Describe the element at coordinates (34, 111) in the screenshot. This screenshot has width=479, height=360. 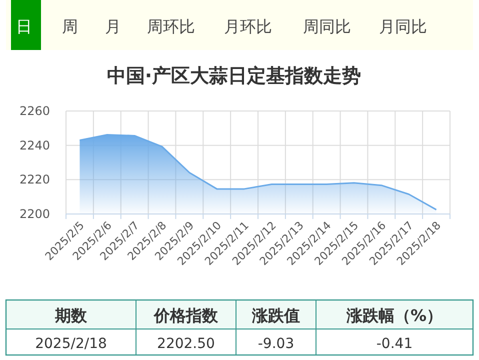
I see `y-tick-label: 2260` at that location.